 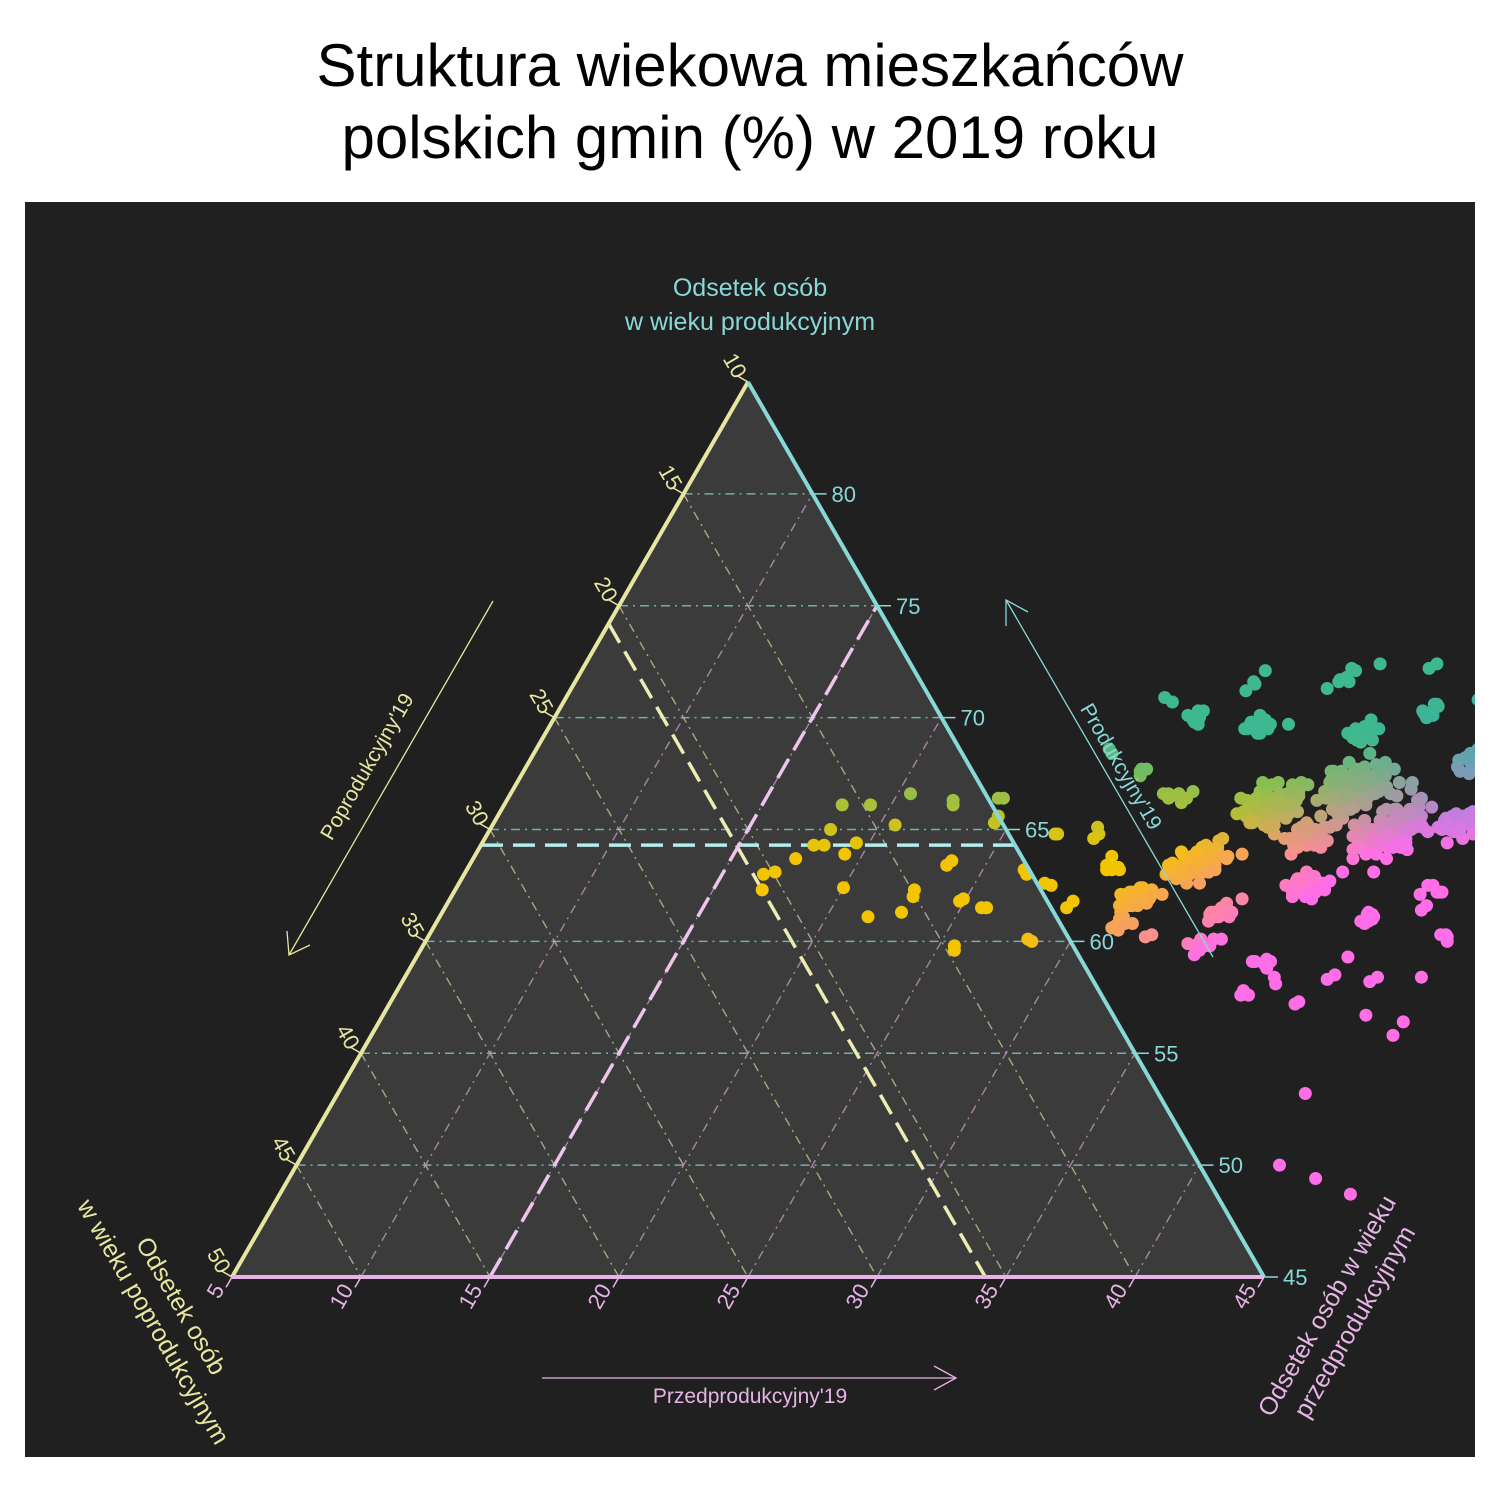 What do you see at coordinates (735, 366) in the screenshot?
I see `tick-label-poprodukcyjny: 10` at bounding box center [735, 366].